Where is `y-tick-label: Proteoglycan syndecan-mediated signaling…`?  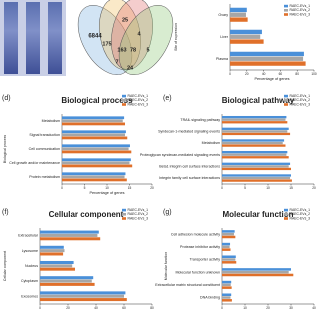 y-tick-label: Proteoglycan syndecan-mediated signaling… is located at coordinates (180, 155).